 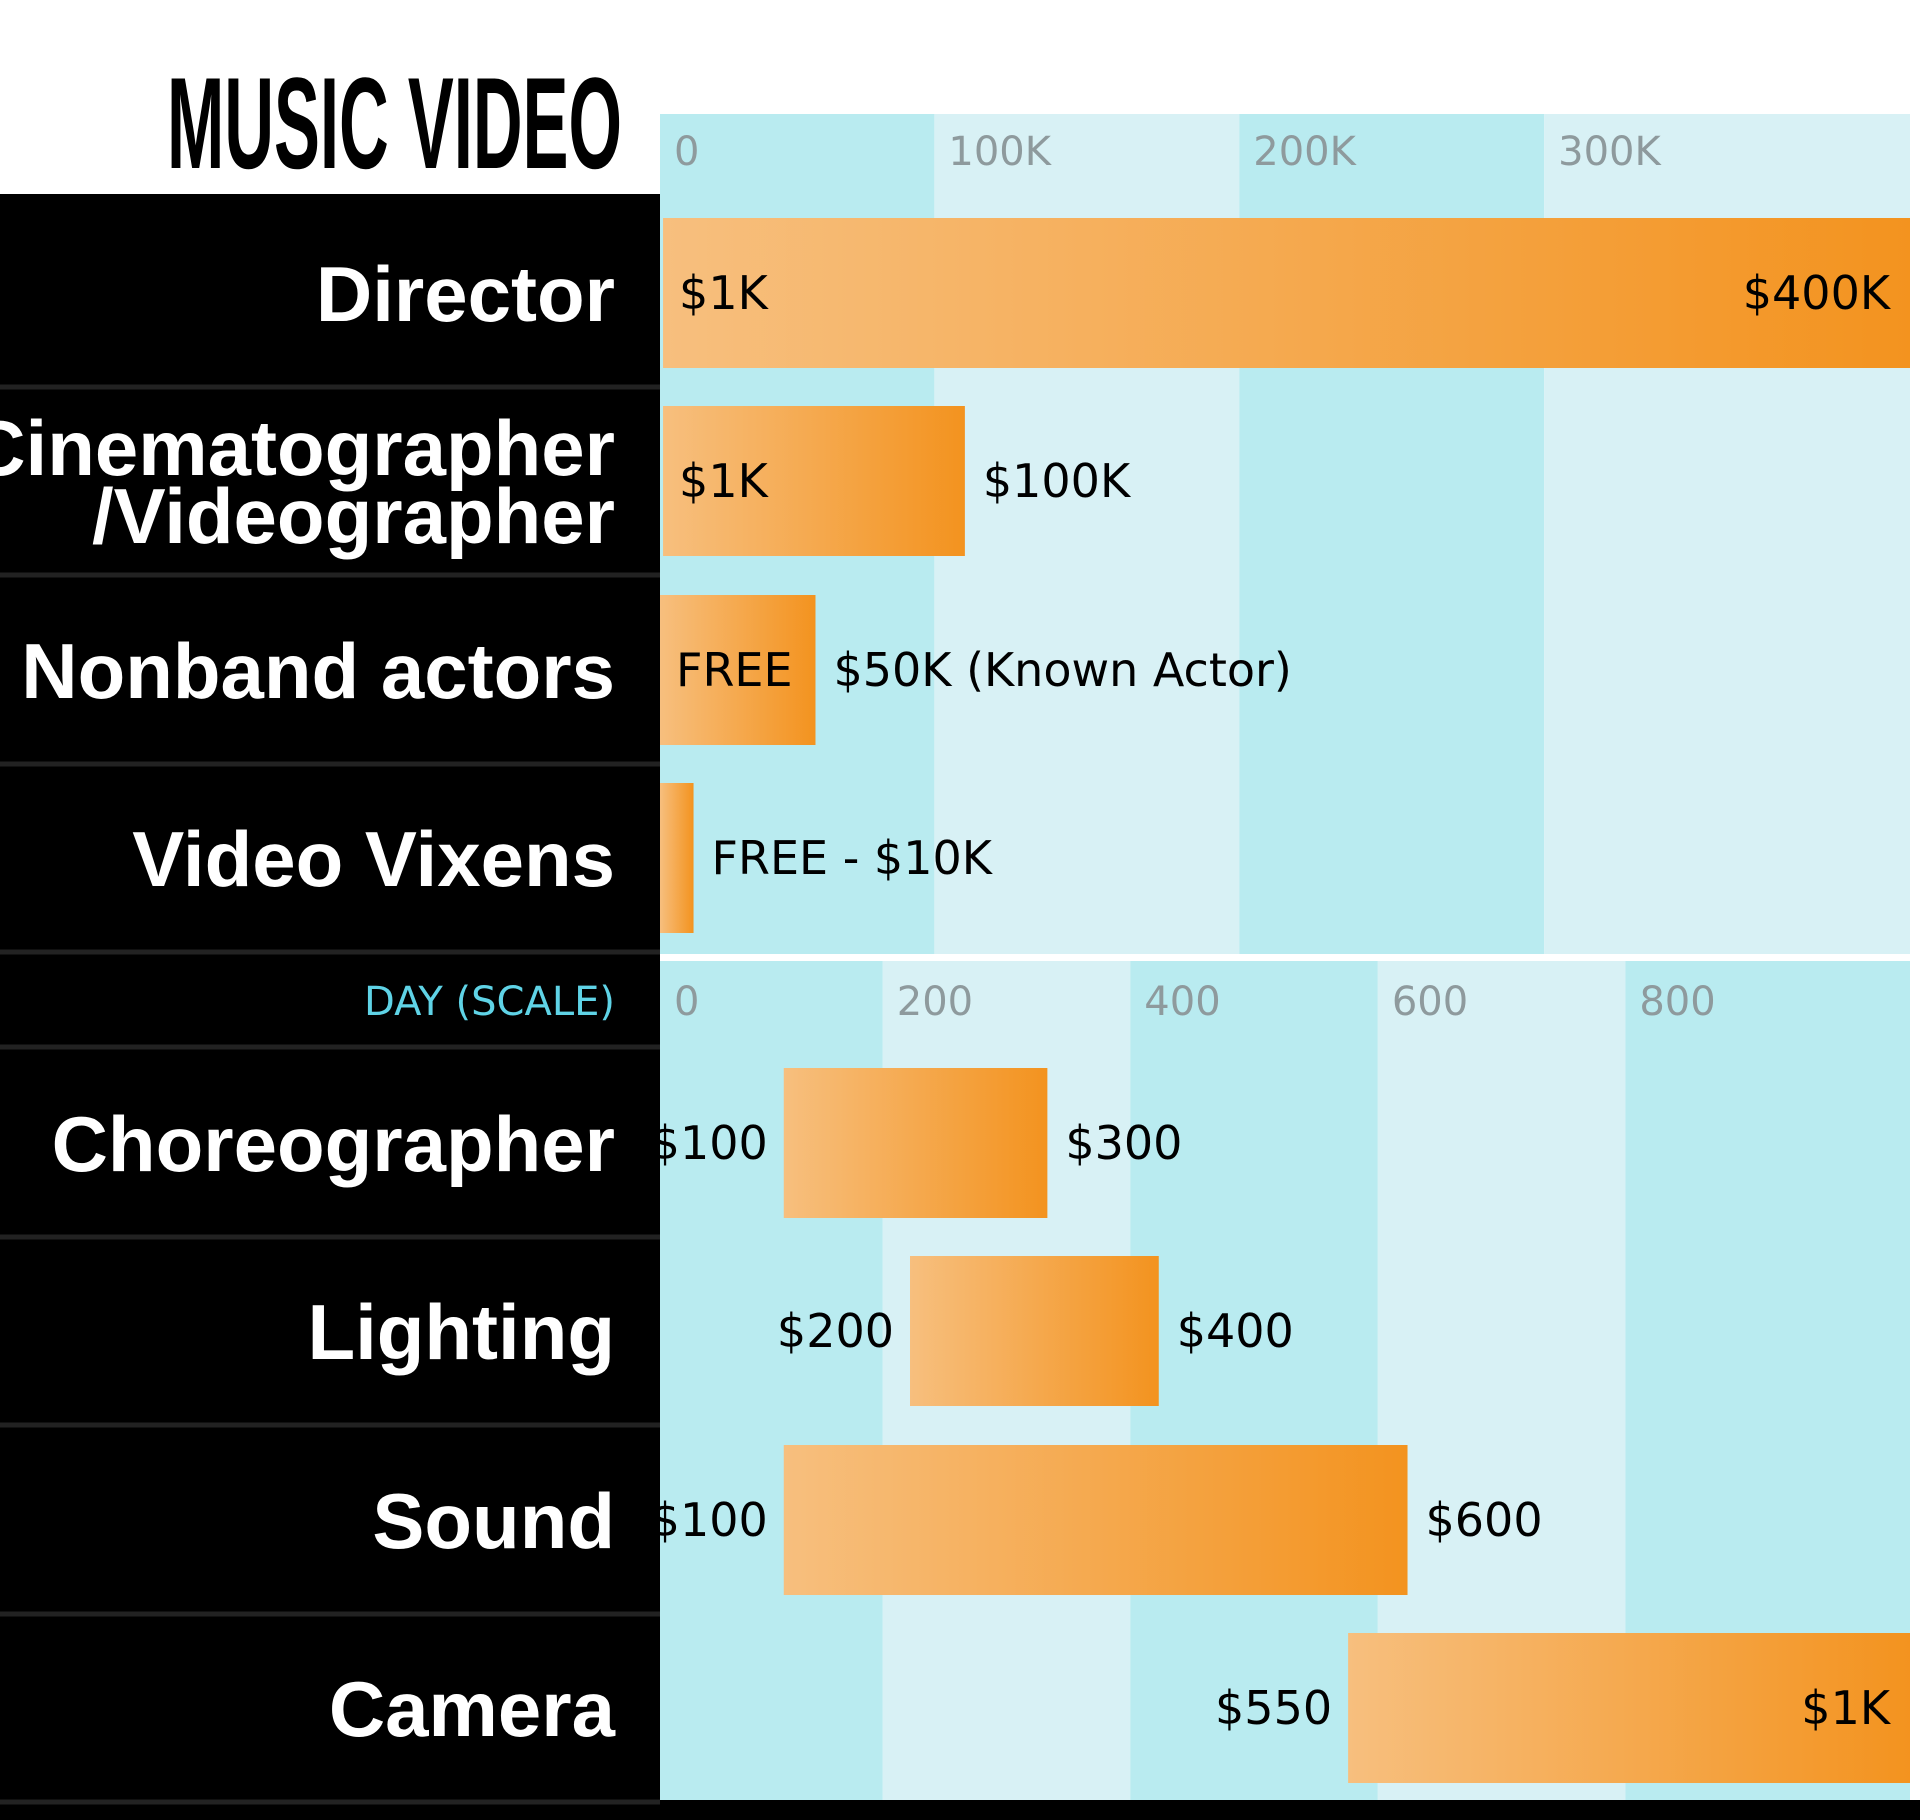 I want to click on category-label-video-vixens: Video Vixens, so click(x=373, y=859).